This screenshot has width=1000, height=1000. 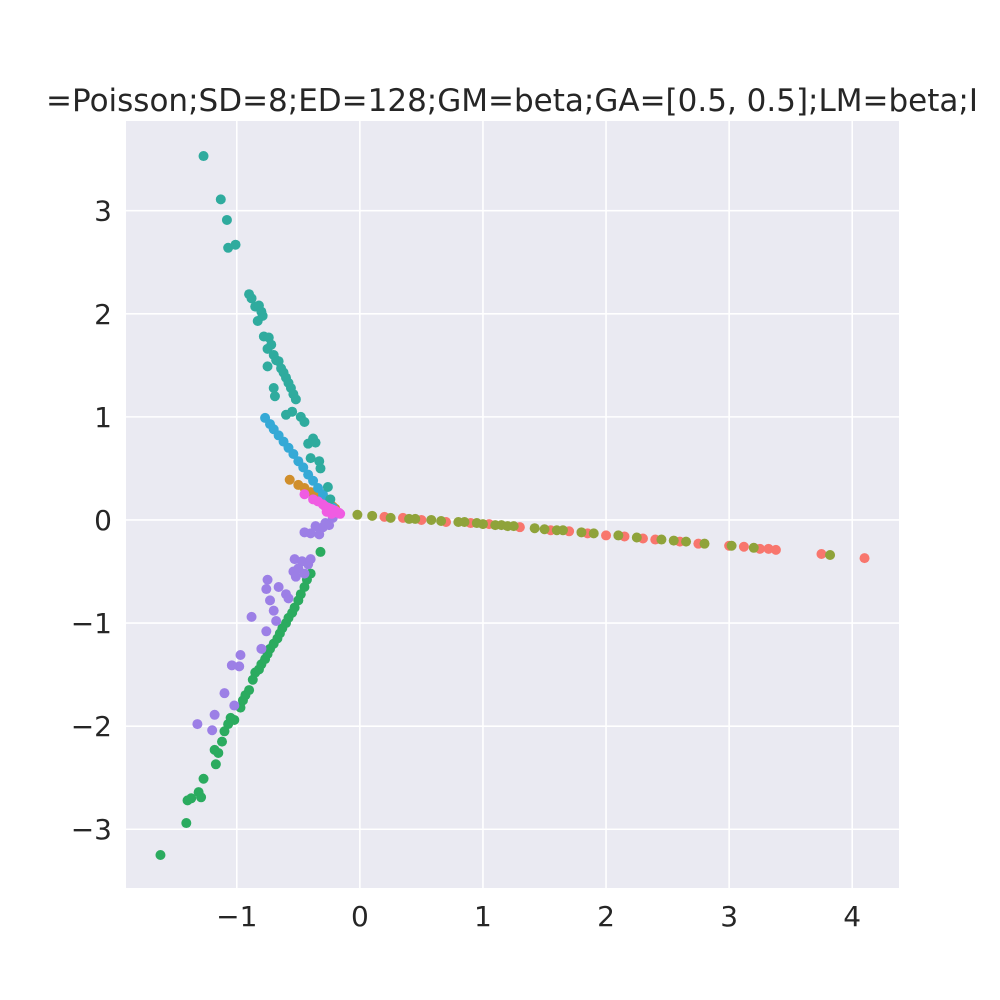 I want to click on x-tick-label: 2, so click(x=606, y=916).